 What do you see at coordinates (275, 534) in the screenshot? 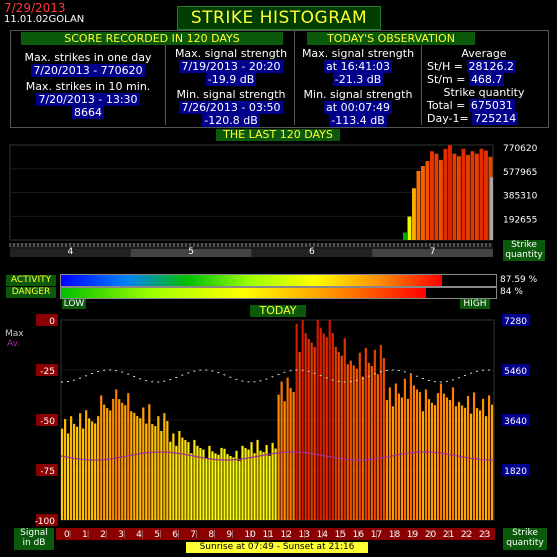
I see `hour-axis` at bounding box center [275, 534].